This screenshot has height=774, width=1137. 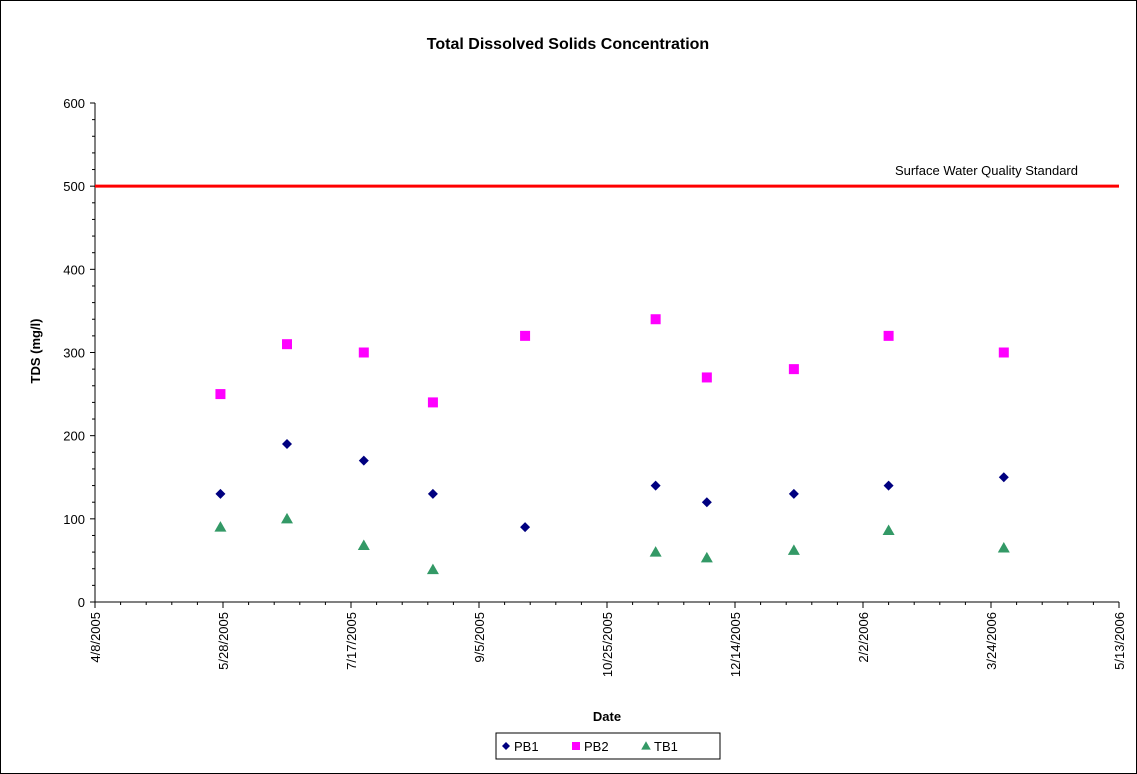 What do you see at coordinates (991, 641) in the screenshot?
I see `x-tick-label: 3/24/2006` at bounding box center [991, 641].